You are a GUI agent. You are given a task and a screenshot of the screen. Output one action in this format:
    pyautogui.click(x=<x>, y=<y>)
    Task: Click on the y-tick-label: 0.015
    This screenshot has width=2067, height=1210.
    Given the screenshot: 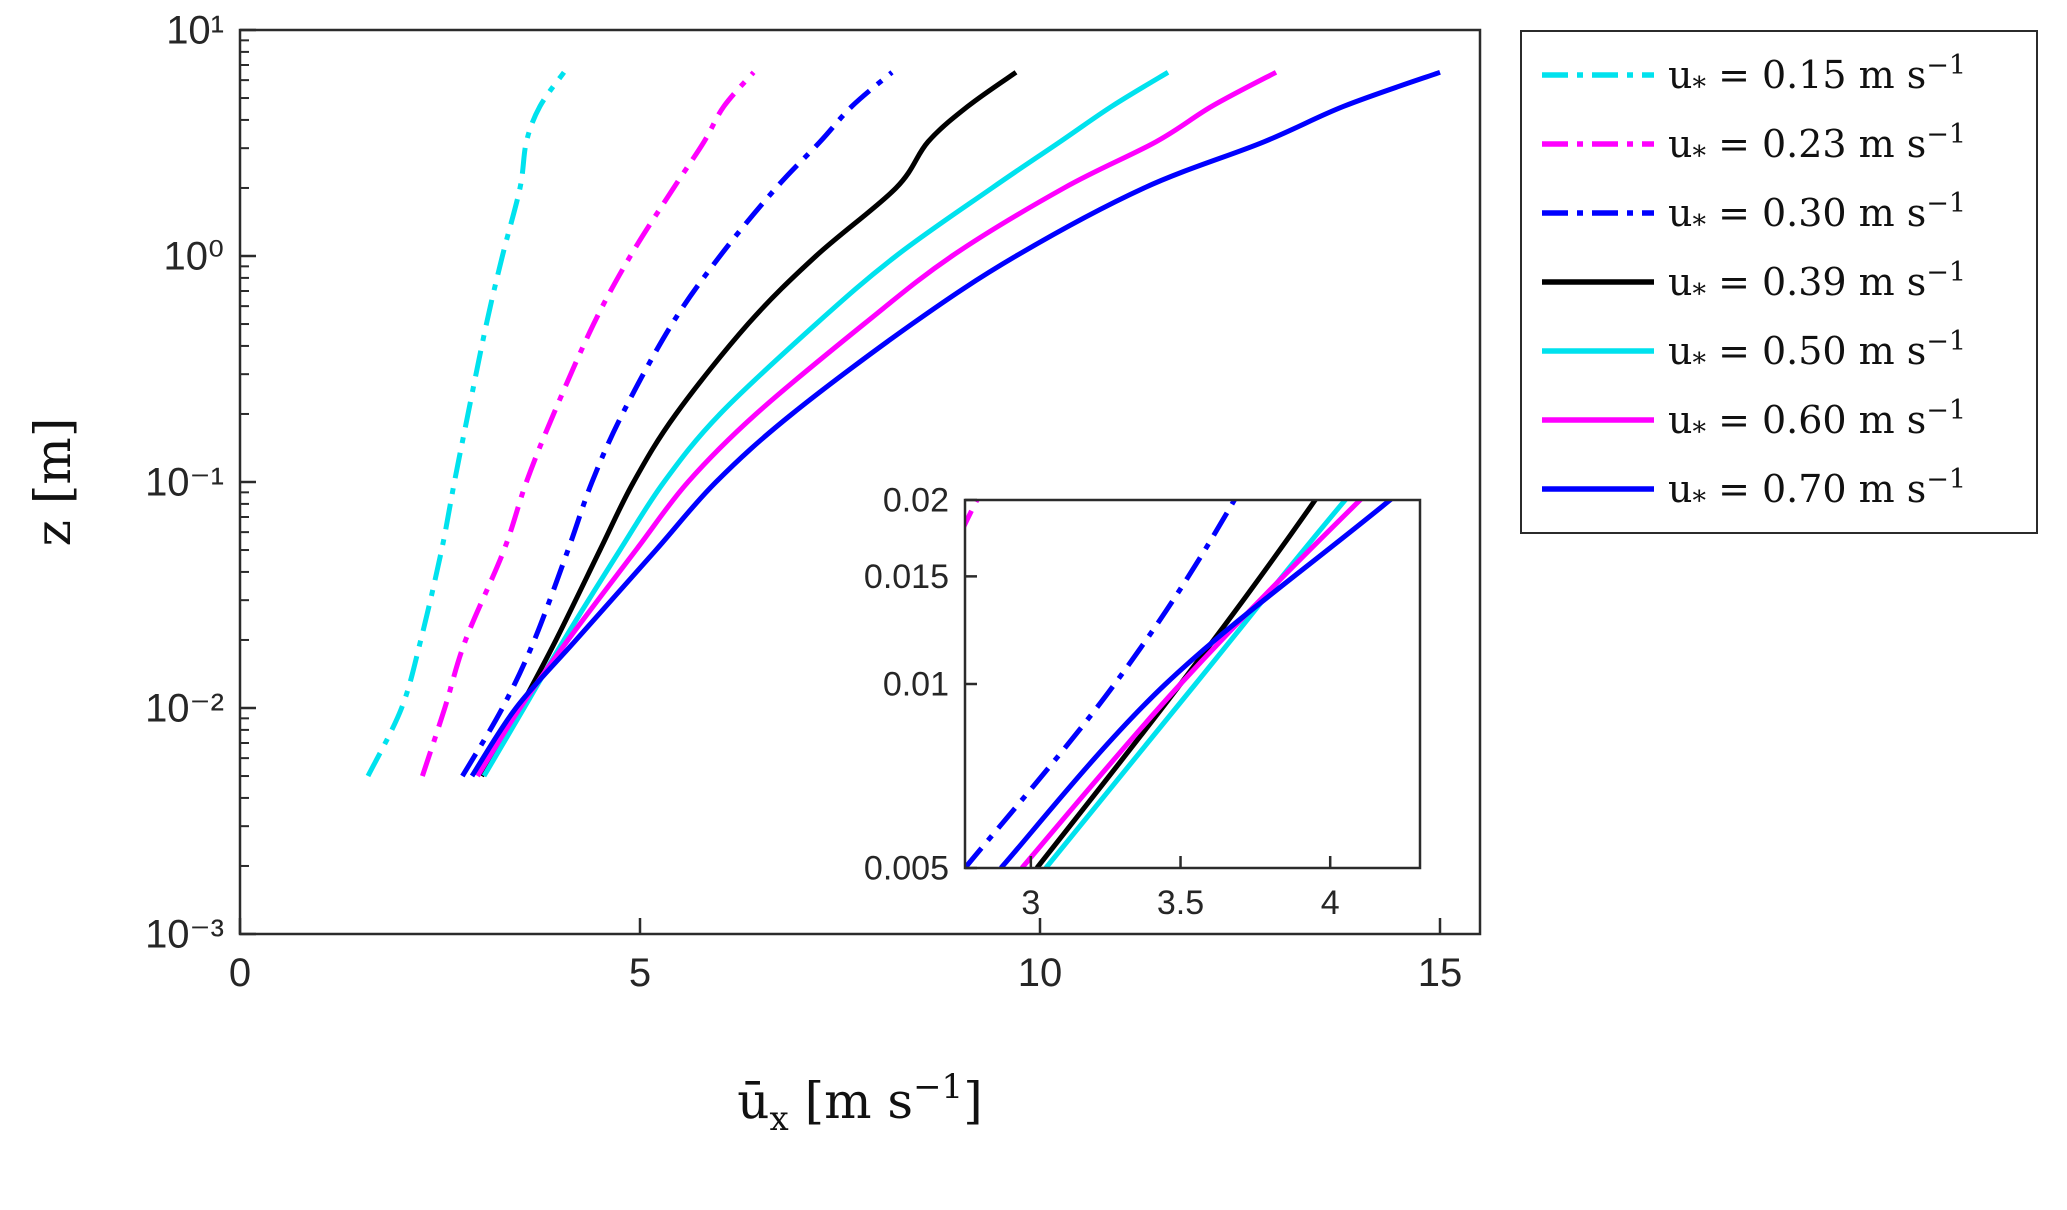 What is the action you would take?
    pyautogui.click(x=906, y=577)
    